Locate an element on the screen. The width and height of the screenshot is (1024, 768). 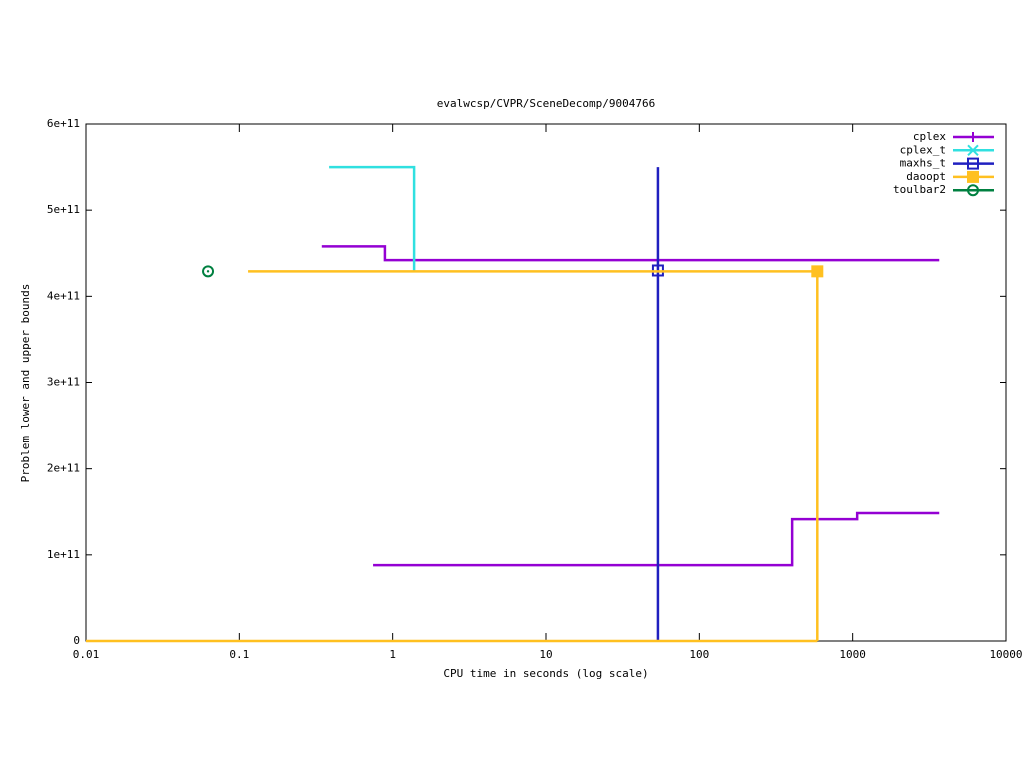
x-tick-label: 0.01 is located at coordinates (86, 654).